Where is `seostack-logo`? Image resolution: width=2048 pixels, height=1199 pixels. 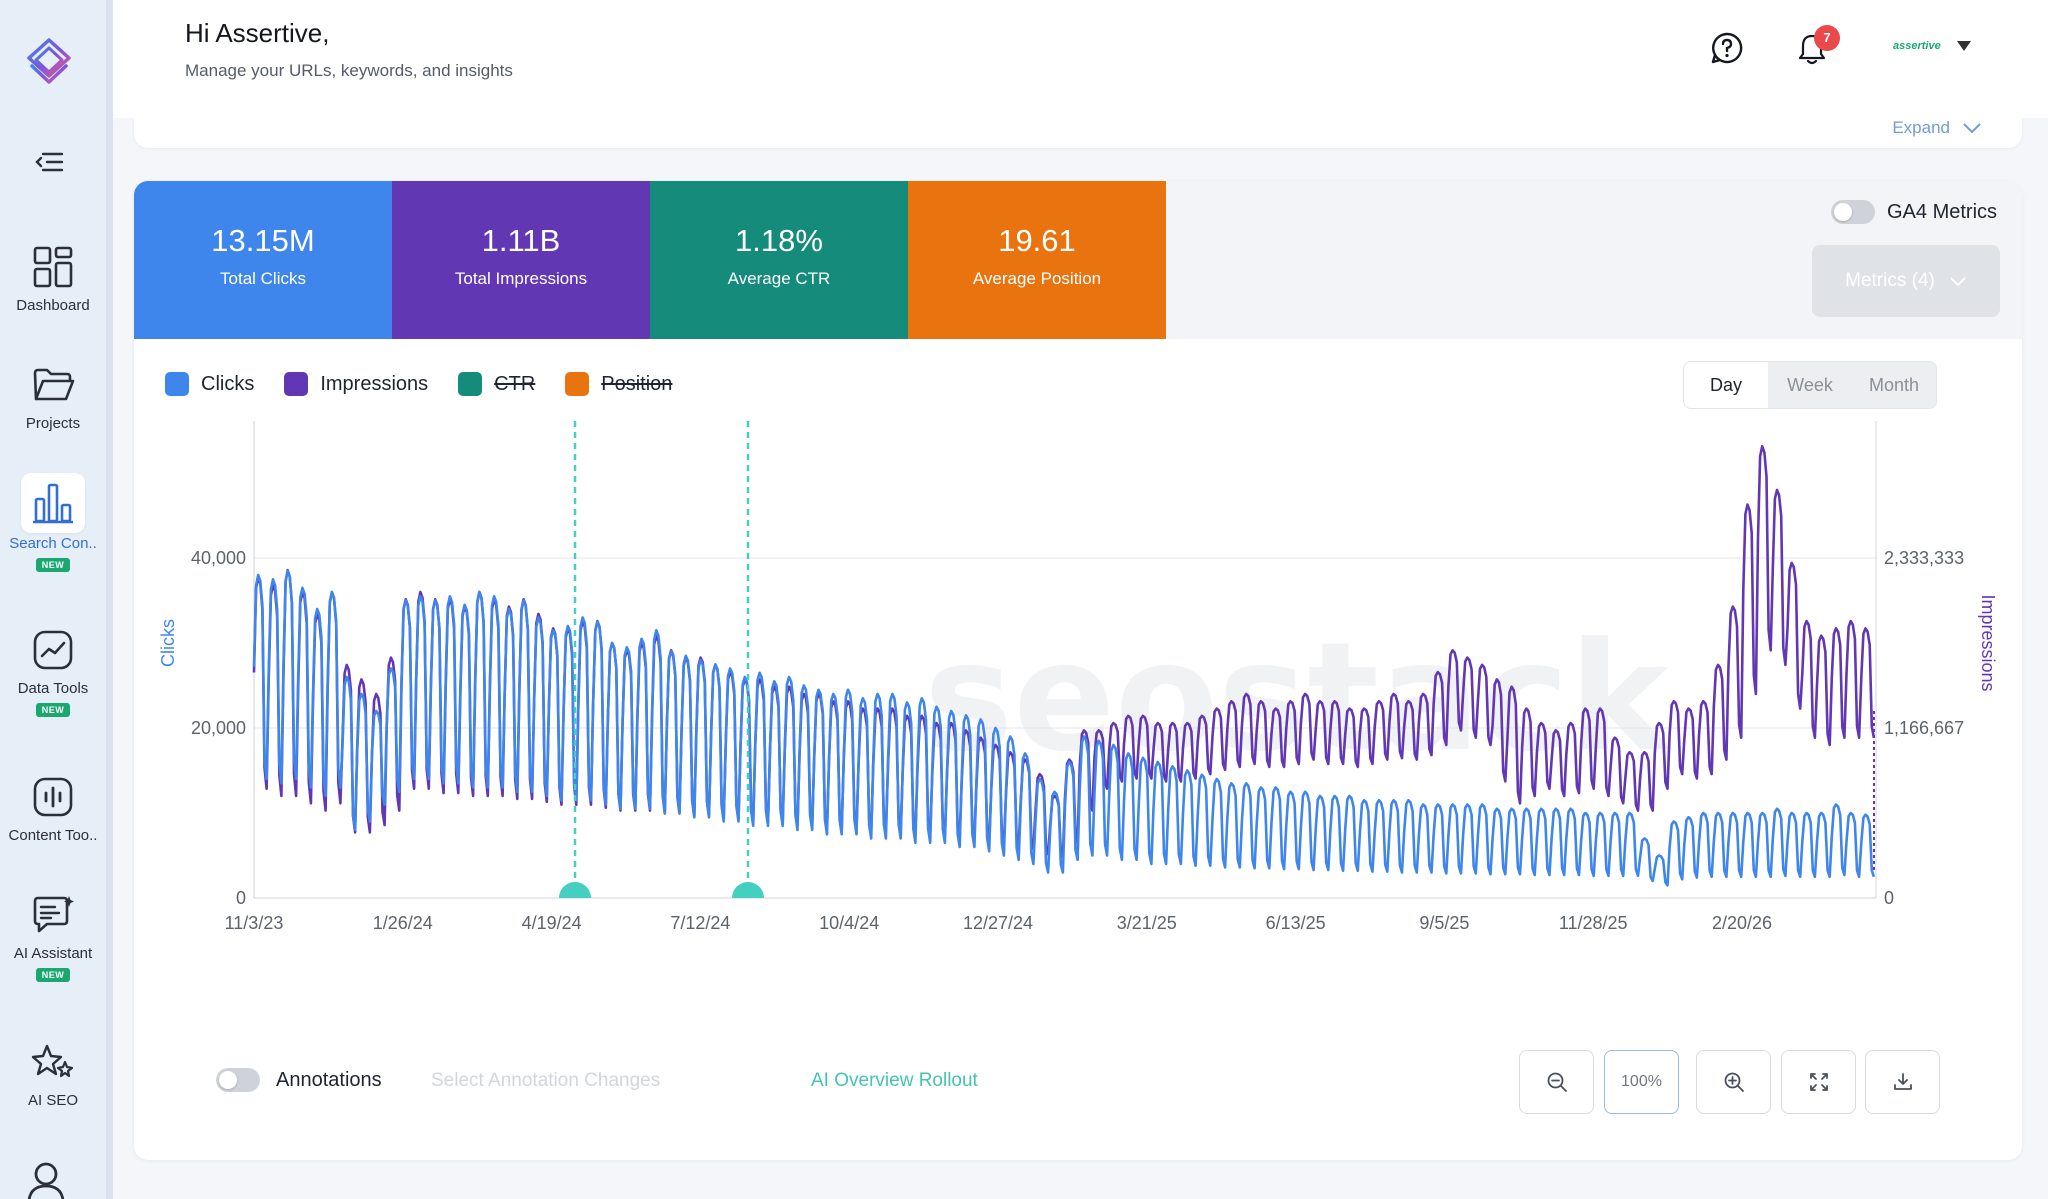
seostack-logo is located at coordinates (49, 63).